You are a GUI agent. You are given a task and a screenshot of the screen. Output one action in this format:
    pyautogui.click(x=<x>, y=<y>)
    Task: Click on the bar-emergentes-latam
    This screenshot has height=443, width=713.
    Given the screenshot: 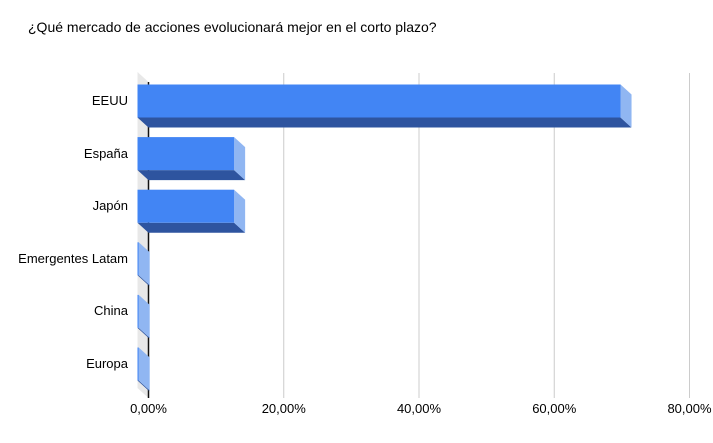 What is the action you would take?
    pyautogui.click(x=143, y=264)
    